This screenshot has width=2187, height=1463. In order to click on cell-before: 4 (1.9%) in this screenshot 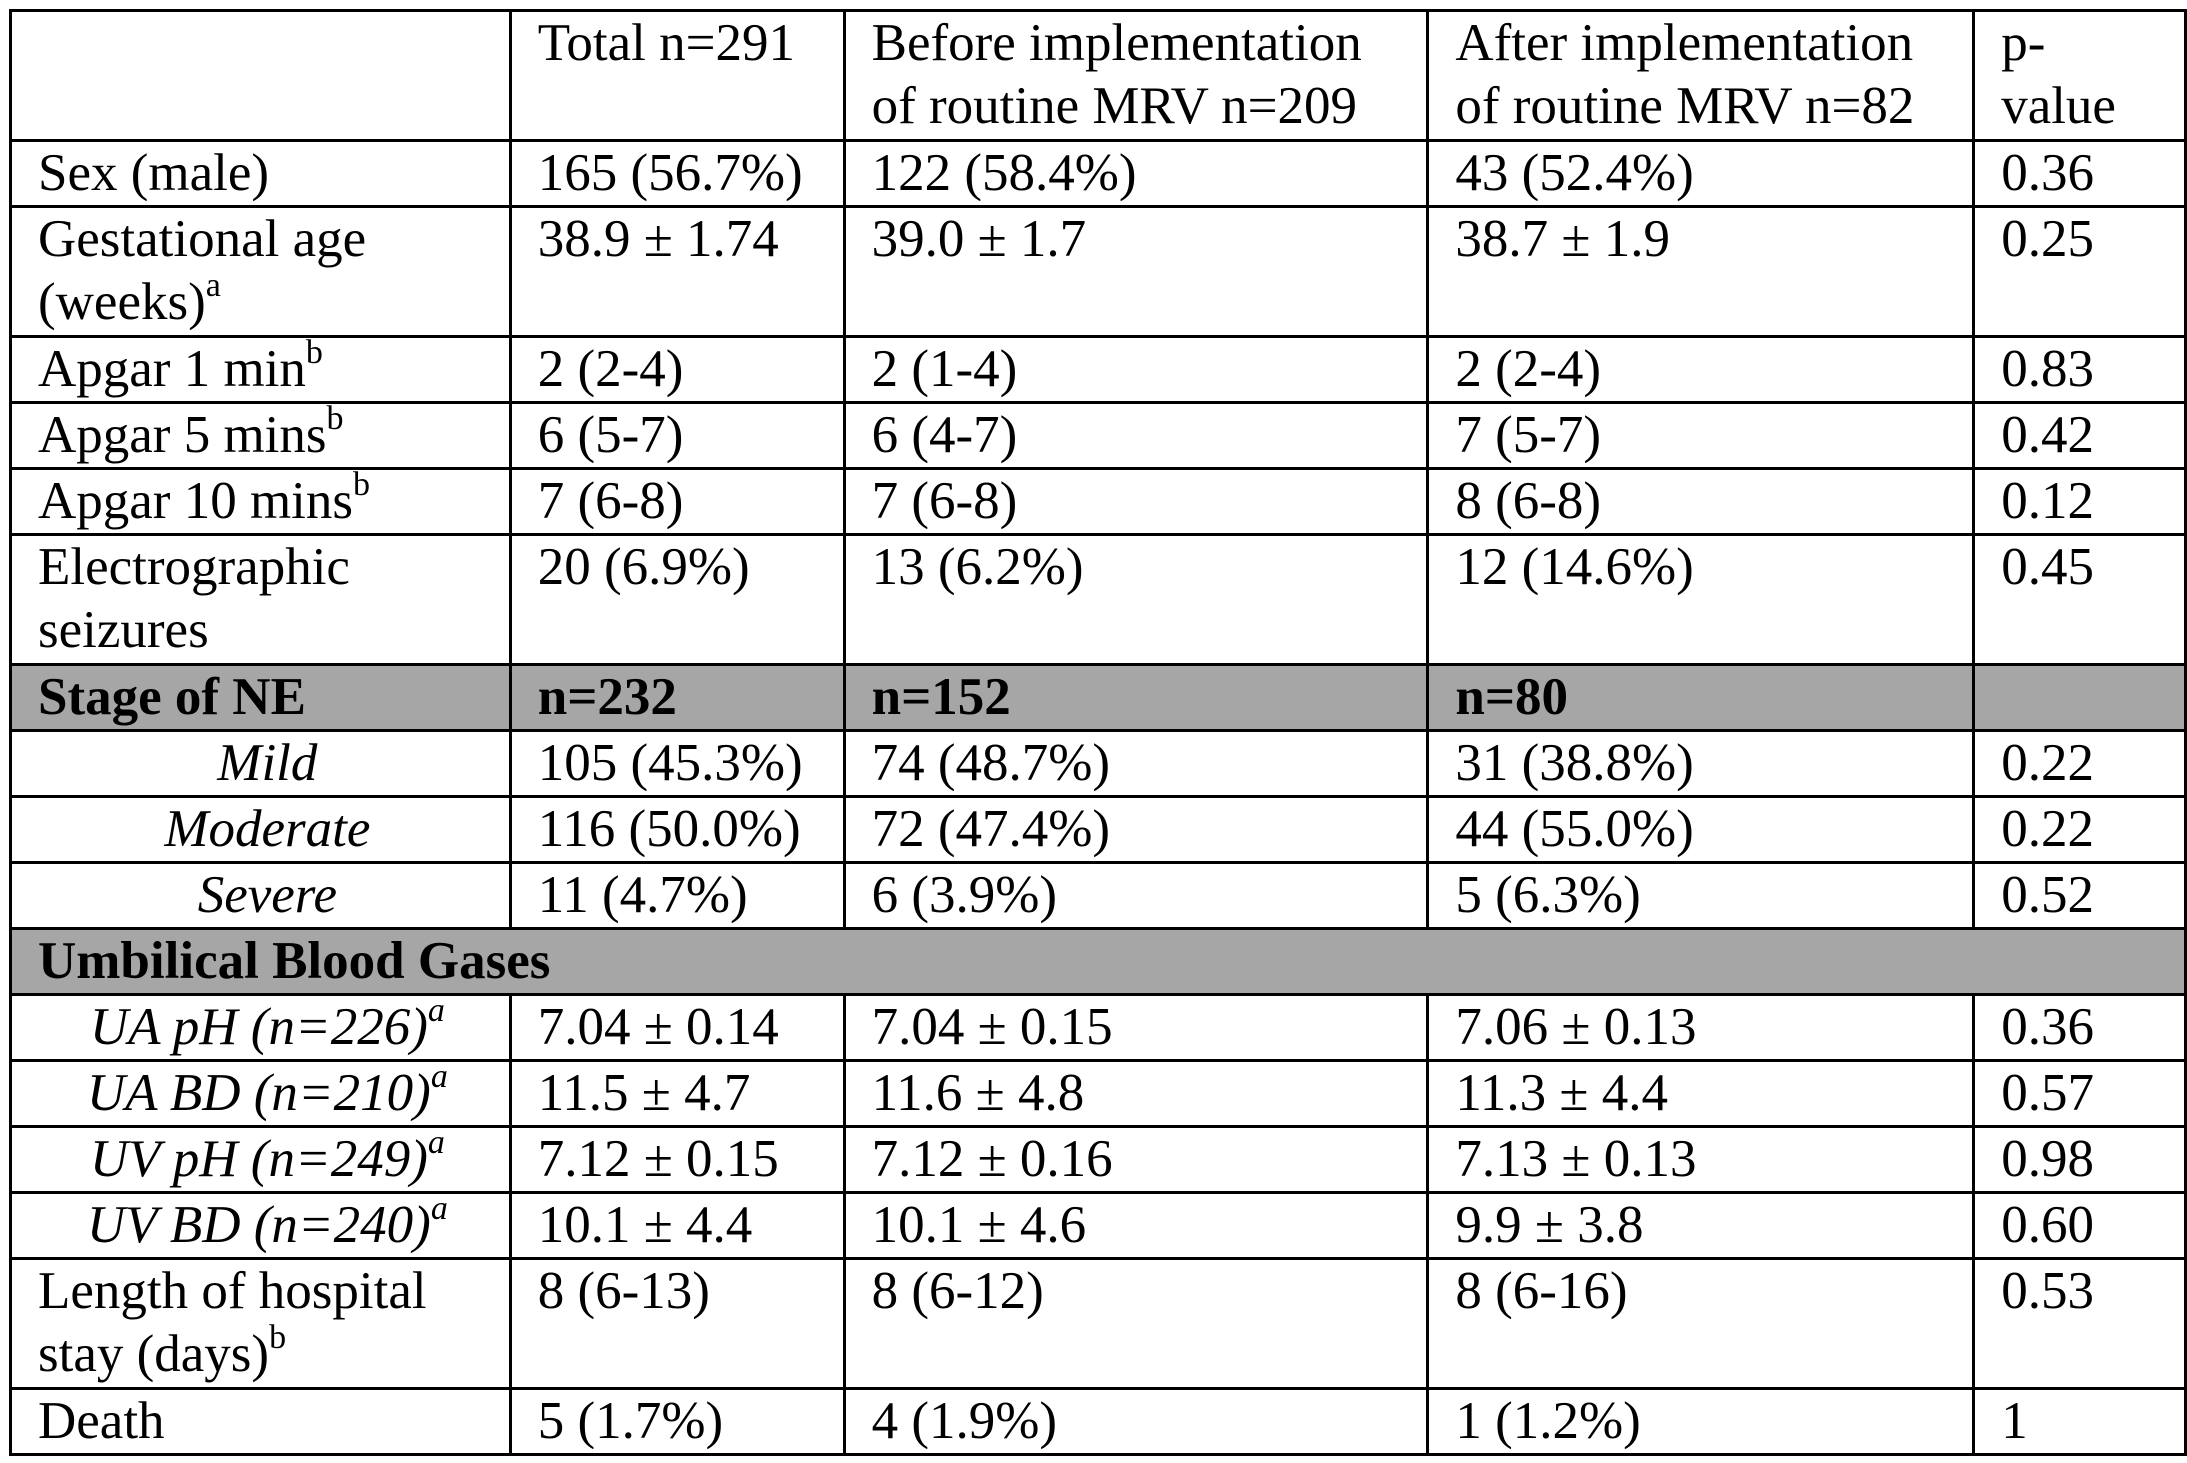, I will do `click(1136, 1421)`.